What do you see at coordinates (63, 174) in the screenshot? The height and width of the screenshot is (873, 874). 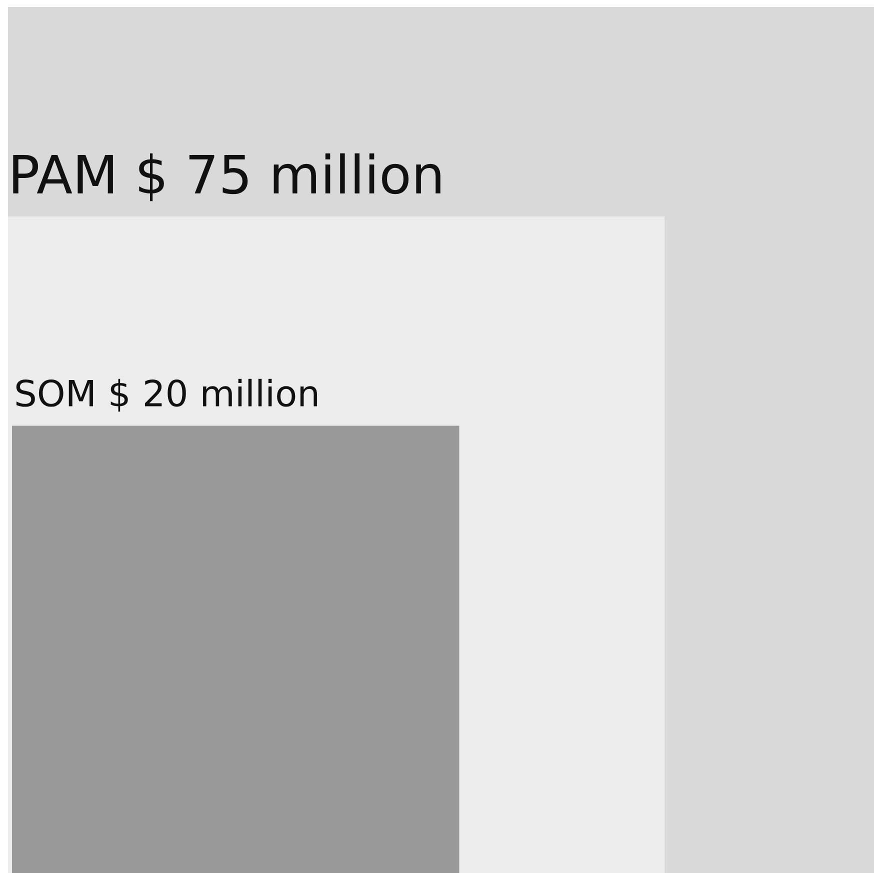 I see `category-label: PAM` at bounding box center [63, 174].